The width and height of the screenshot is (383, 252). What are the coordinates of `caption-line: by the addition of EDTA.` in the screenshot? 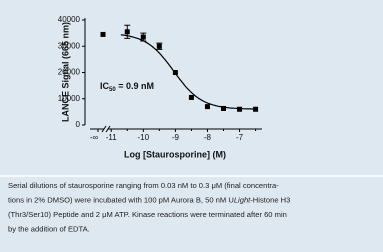 It's located at (49, 229).